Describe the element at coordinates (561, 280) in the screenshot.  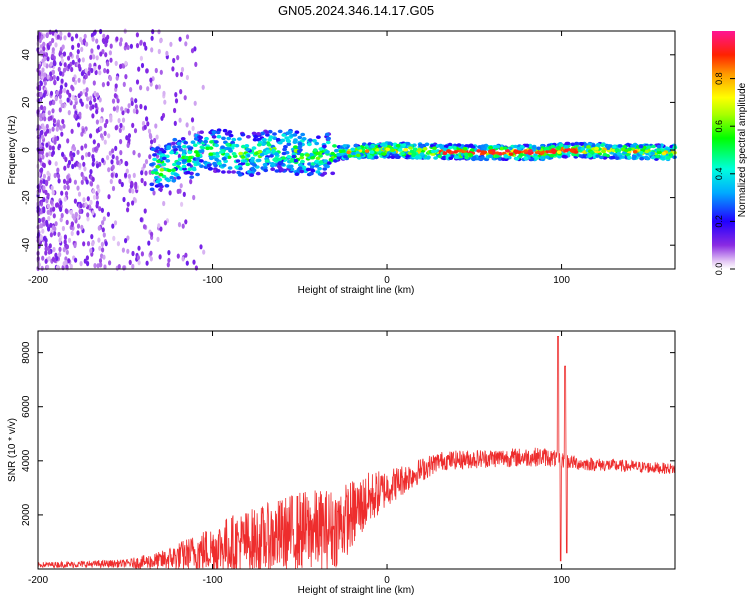
I see `x-tick-label: 100` at that location.